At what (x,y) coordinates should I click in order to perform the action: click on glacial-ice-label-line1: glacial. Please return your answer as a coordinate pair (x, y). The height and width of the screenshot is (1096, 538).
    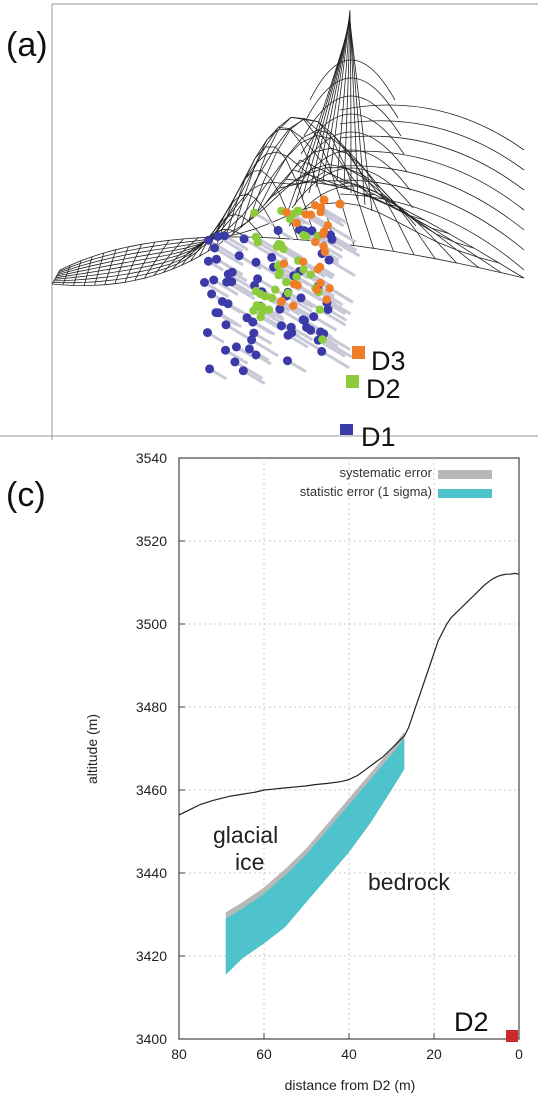
    Looking at the image, I should click on (245, 835).